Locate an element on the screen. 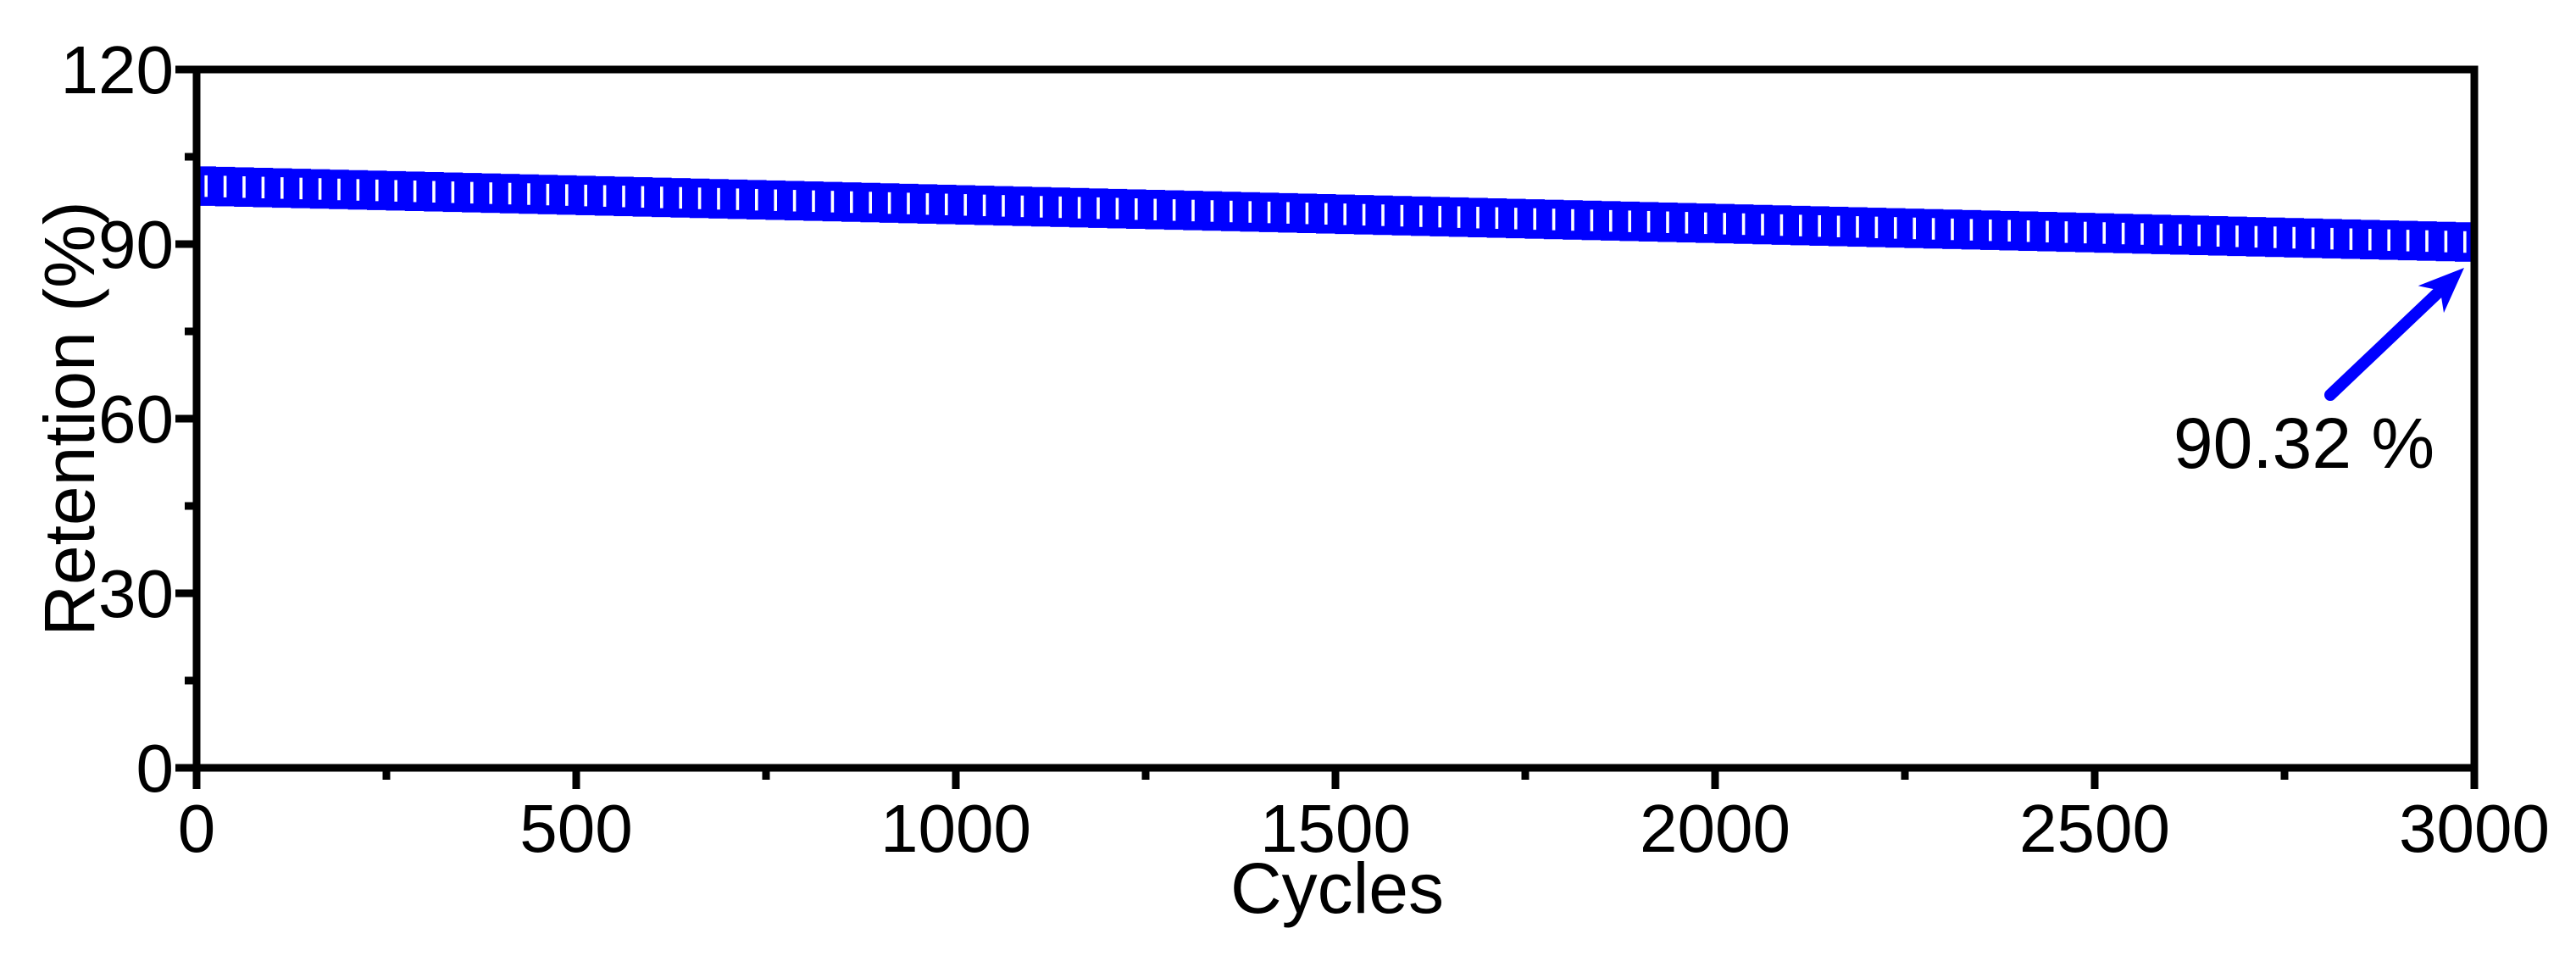 Image resolution: width=2576 pixels, height=956 pixels. x-tick-label: 2500 is located at coordinates (2094, 828).